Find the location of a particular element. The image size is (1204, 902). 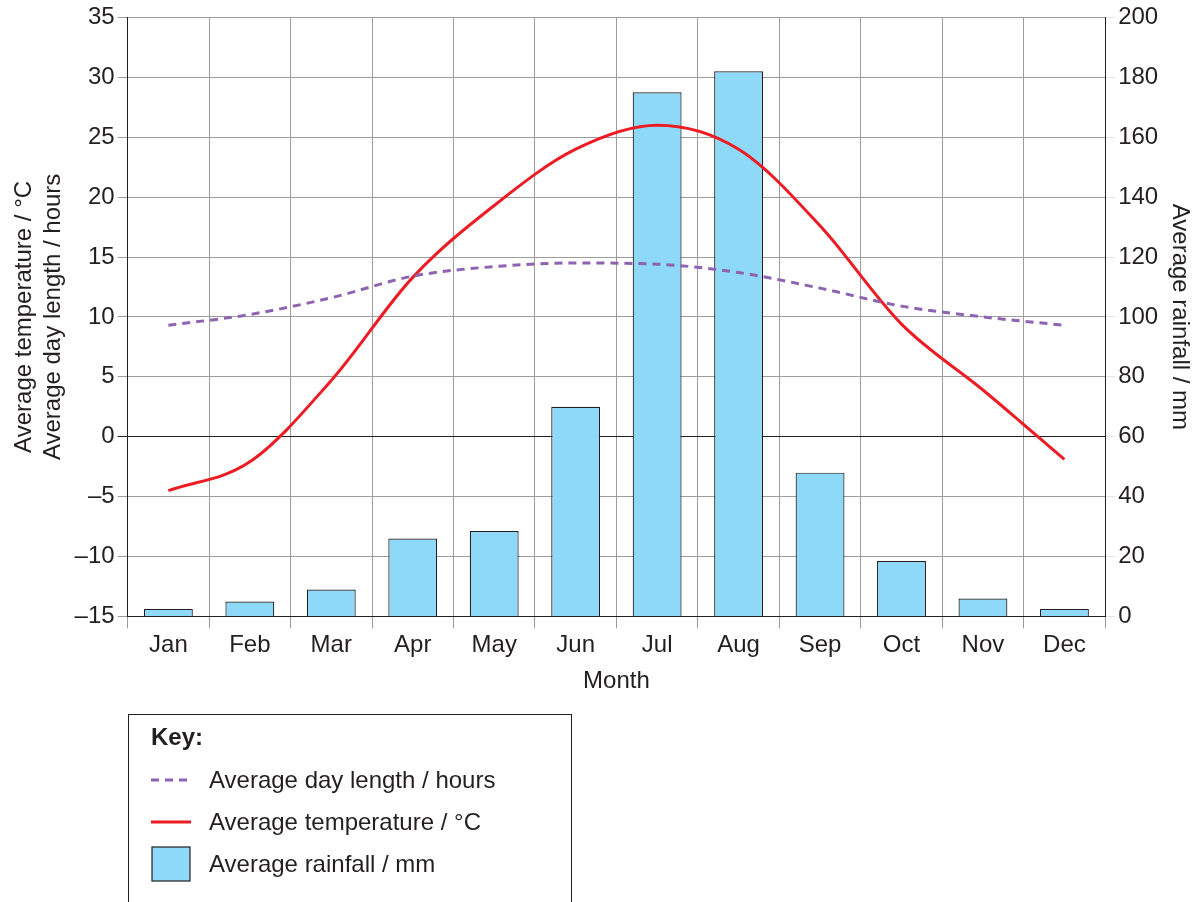

x-tick-label: Dec is located at coordinates (1064, 644).